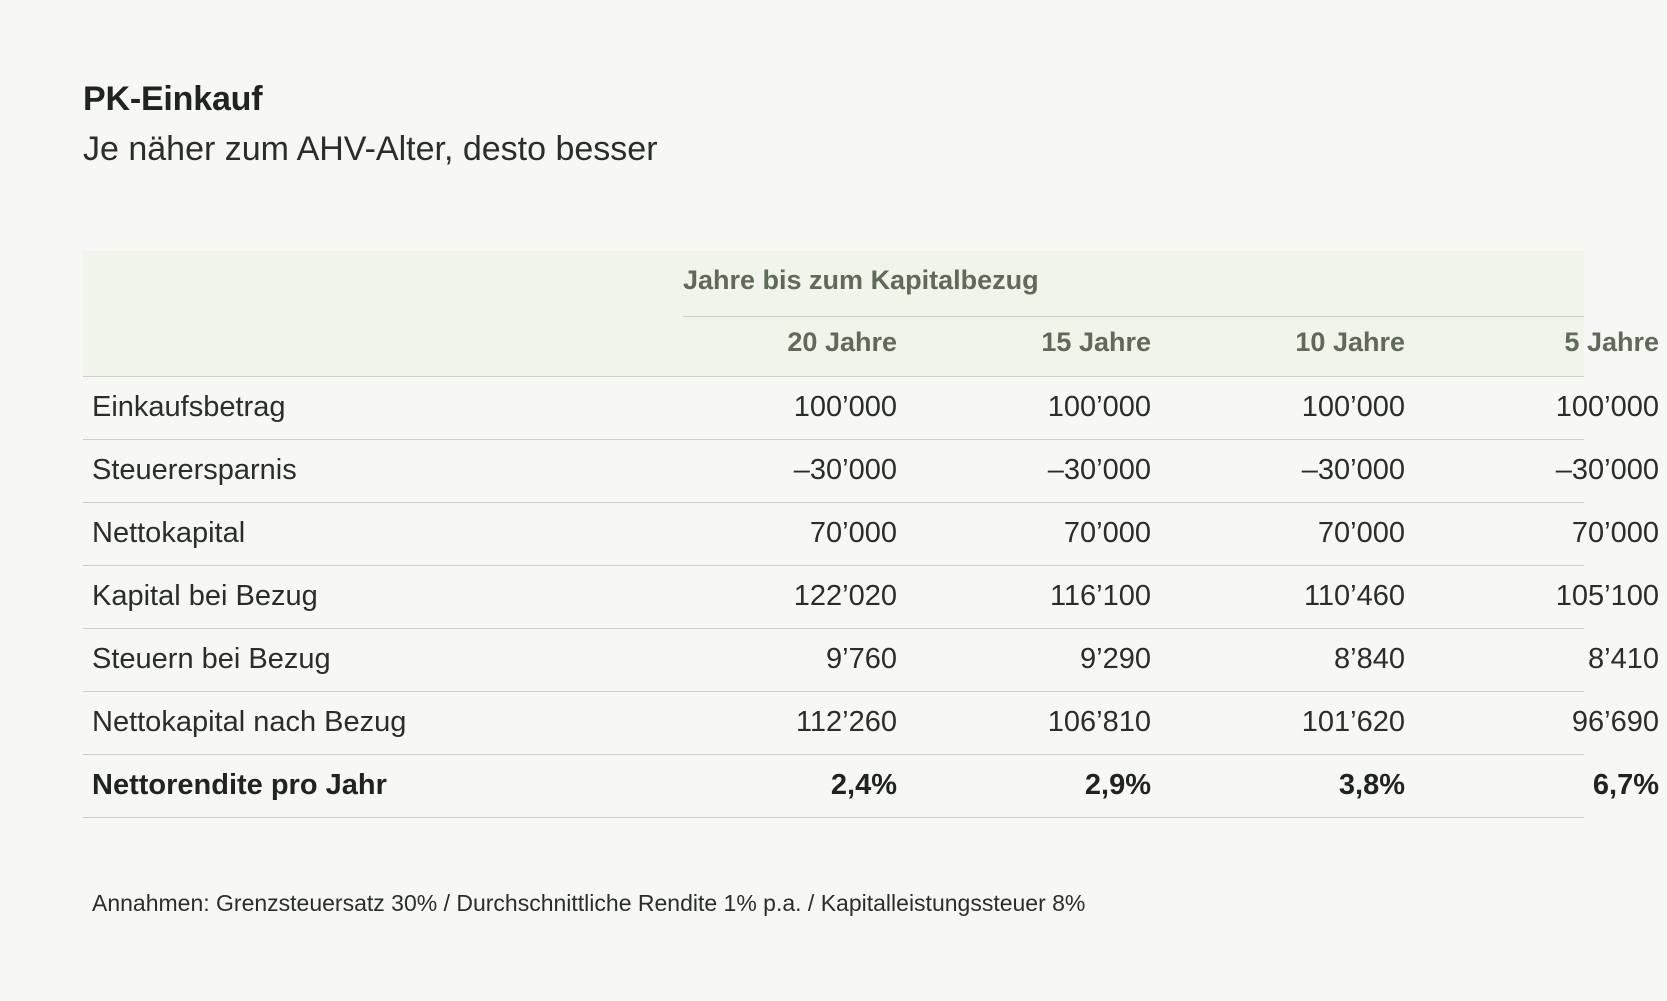 This screenshot has height=1001, width=1667. I want to click on table-cell: 110’460, so click(1354, 596).